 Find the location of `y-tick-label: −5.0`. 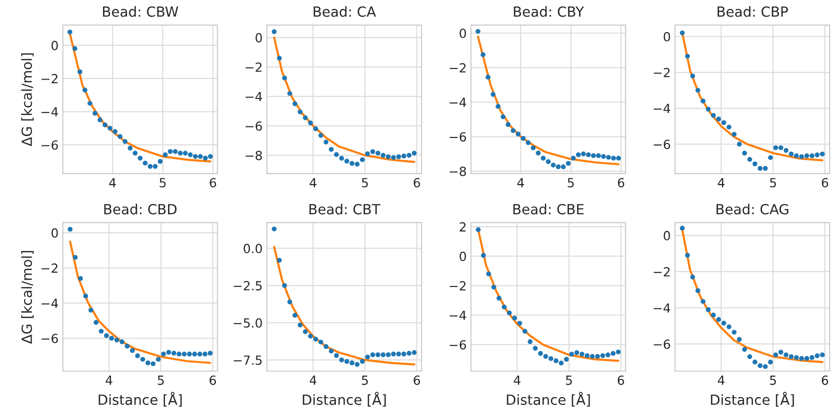

y-tick-label: −5.0 is located at coordinates (248, 323).